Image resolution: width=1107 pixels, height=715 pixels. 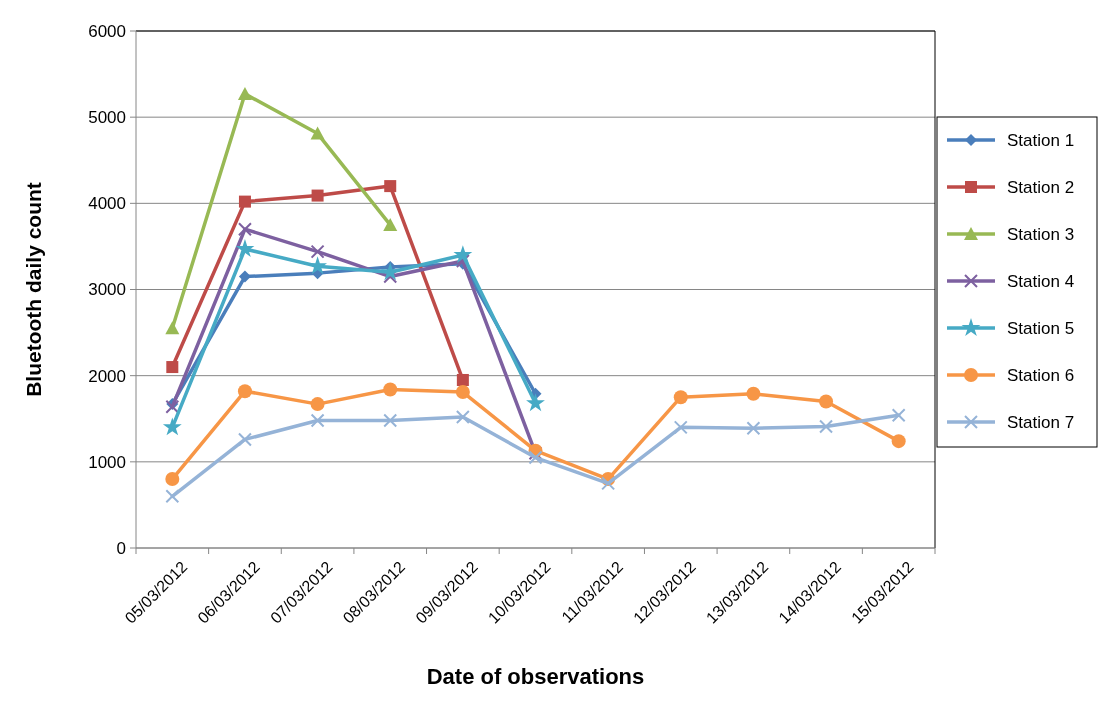 What do you see at coordinates (107, 462) in the screenshot?
I see `y-tick-label: 1000` at bounding box center [107, 462].